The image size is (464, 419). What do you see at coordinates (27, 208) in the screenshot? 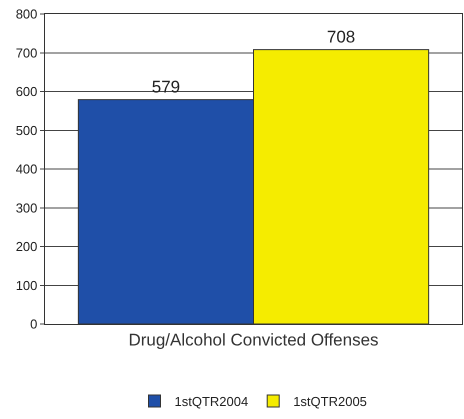
I see `y-tick-label: 300` at bounding box center [27, 208].